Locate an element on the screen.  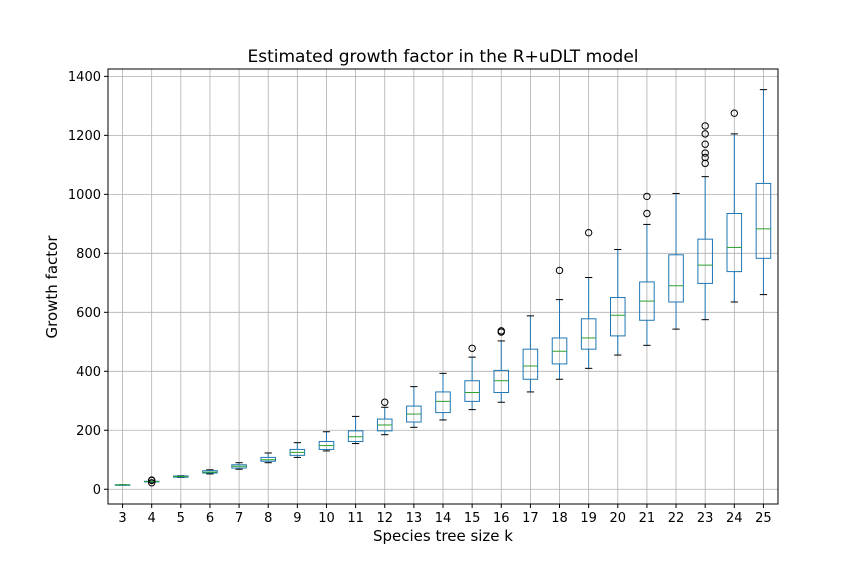
x-tick-label: 18 is located at coordinates (559, 518).